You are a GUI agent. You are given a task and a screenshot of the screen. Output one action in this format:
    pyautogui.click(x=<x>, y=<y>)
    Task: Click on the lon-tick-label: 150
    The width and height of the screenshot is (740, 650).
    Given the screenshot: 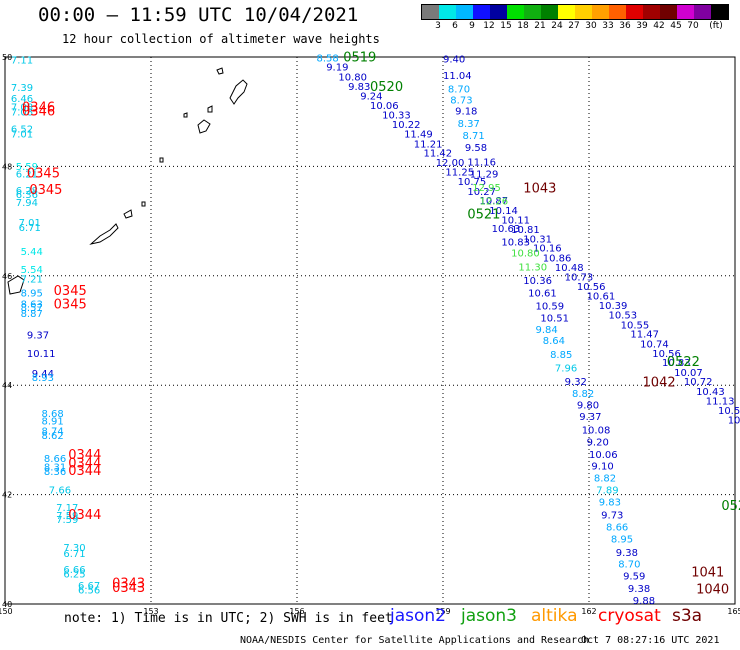 What is the action you would take?
    pyautogui.click(x=6, y=611)
    